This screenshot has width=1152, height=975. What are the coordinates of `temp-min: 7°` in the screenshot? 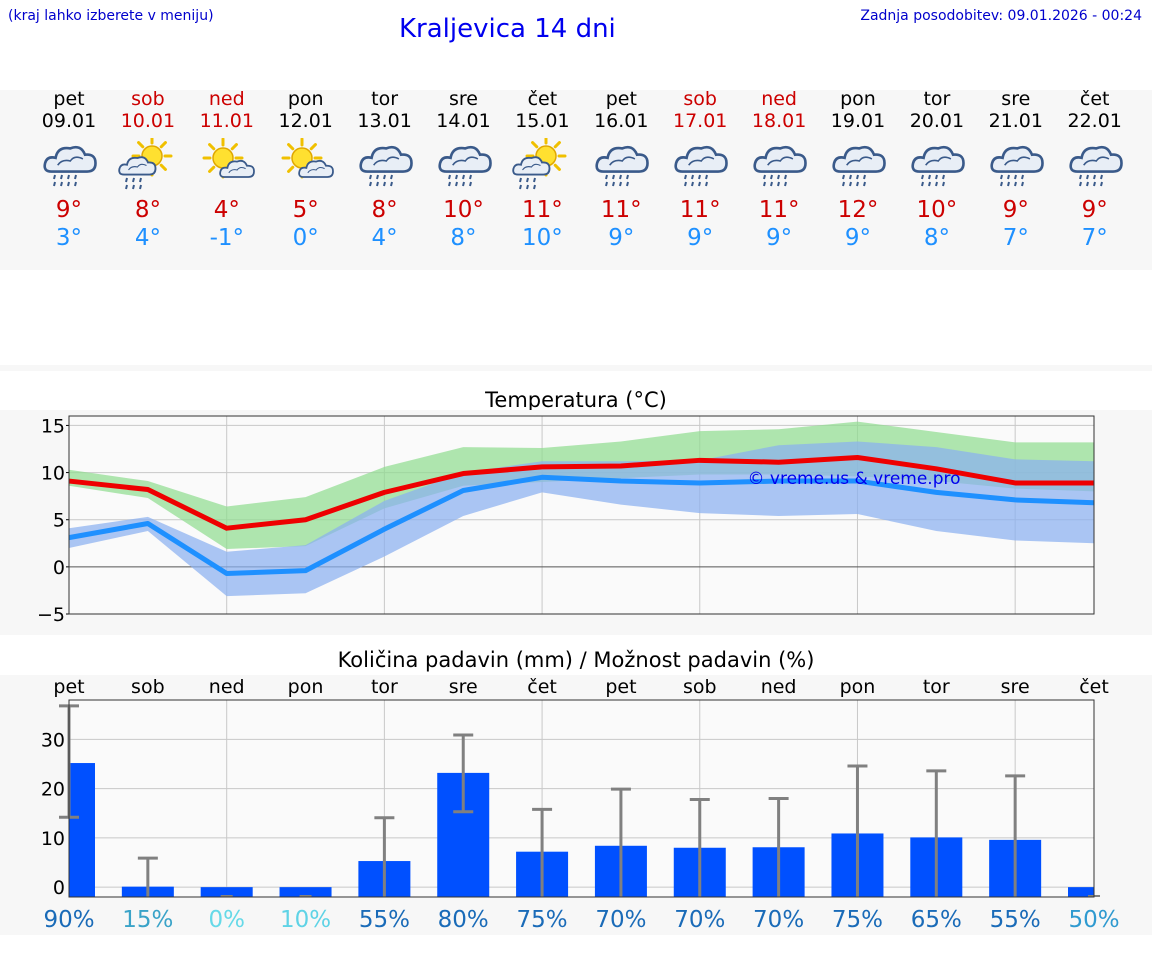 It's located at (1015, 238).